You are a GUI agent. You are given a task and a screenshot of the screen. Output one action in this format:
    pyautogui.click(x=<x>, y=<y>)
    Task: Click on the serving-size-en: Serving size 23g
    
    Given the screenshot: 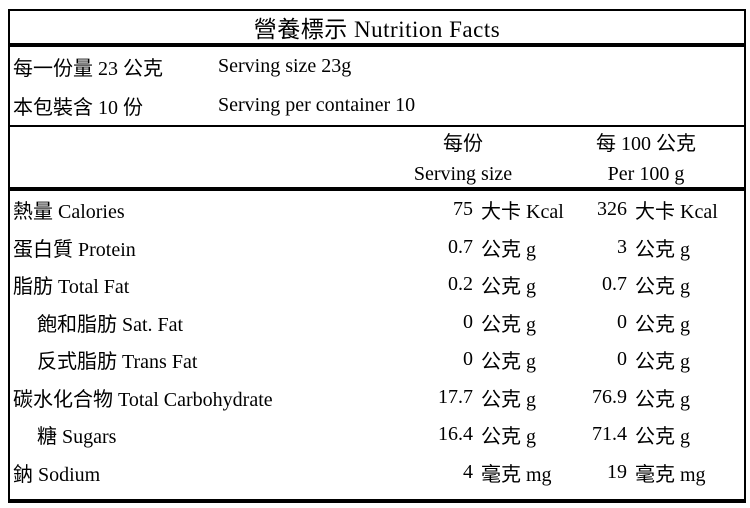 What is the action you would take?
    pyautogui.click(x=285, y=66)
    